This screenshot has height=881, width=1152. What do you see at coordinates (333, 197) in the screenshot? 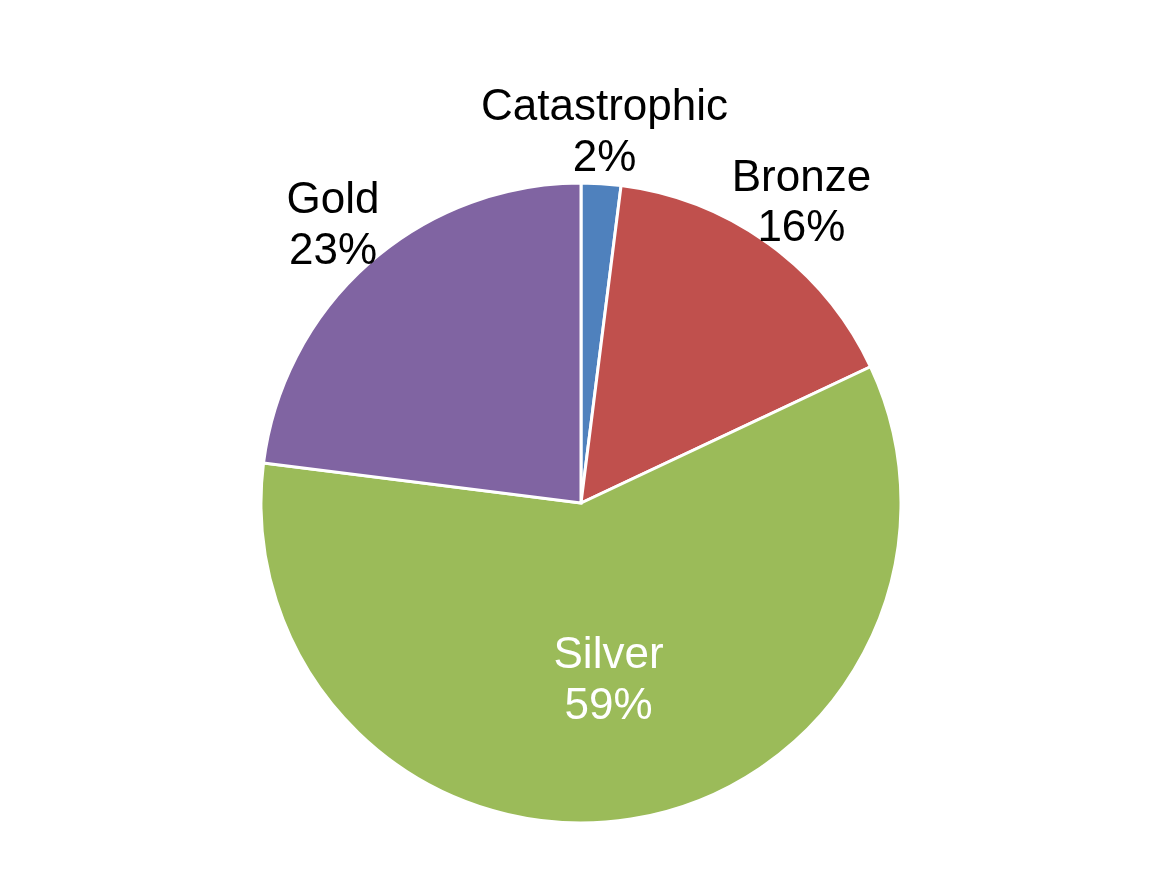
I see `slice-label: Gold` at bounding box center [333, 197].